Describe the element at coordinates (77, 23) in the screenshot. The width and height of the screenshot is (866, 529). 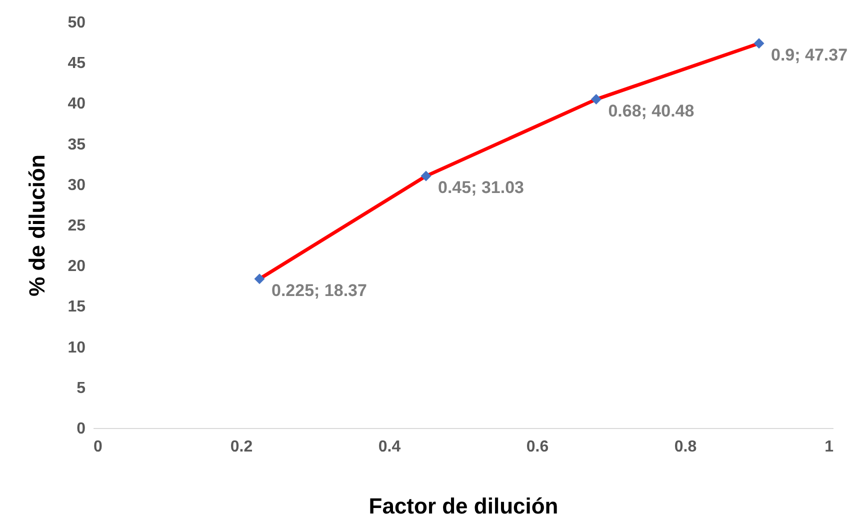
I see `y-tick-label: 50` at that location.